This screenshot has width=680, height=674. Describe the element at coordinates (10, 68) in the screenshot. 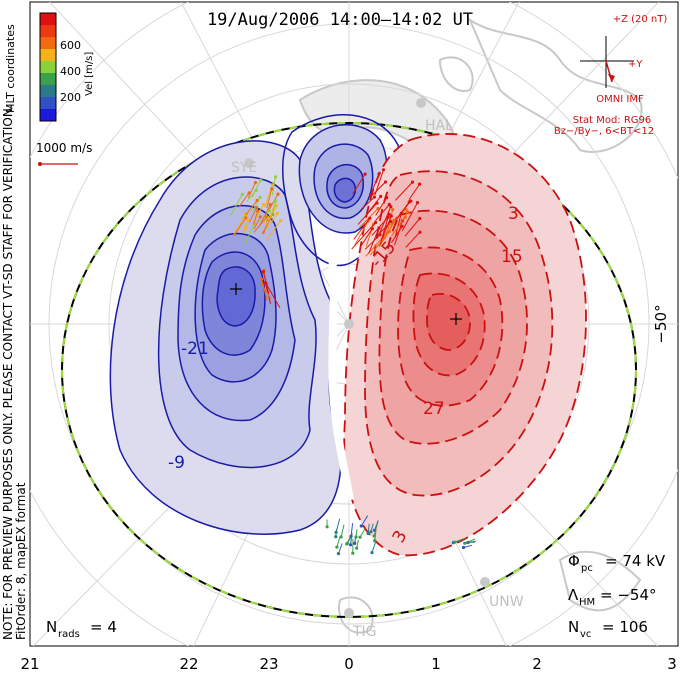

I see `coordinate-system-label: MLT coordinates` at that location.